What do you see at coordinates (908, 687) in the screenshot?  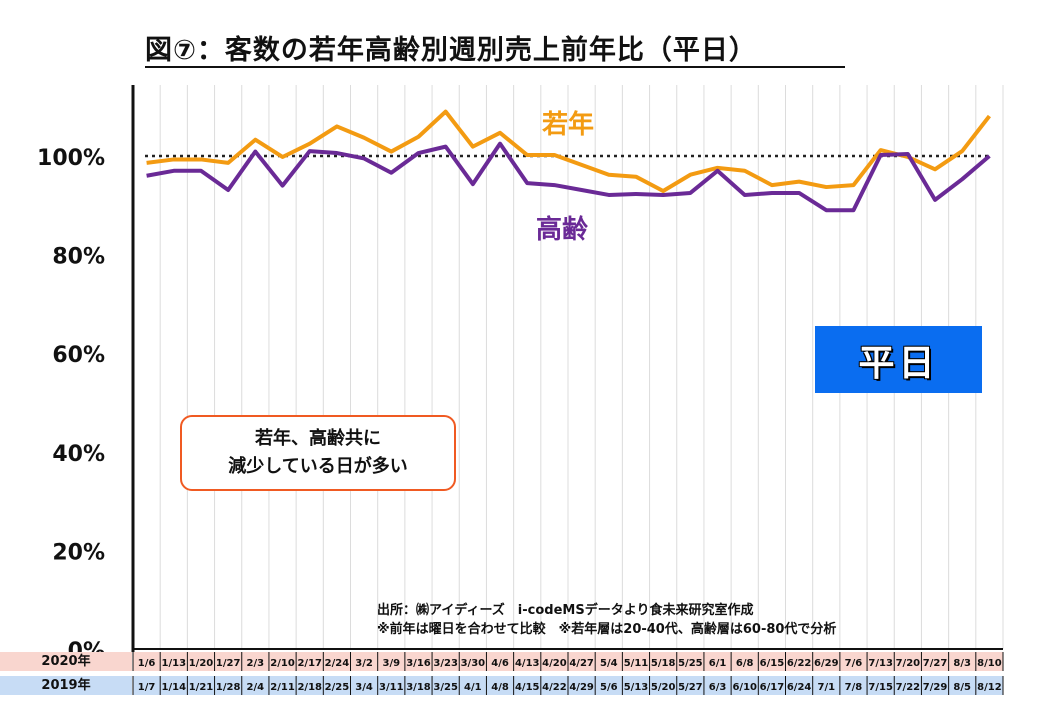 I see `x-tick-label: 7/22` at bounding box center [908, 687].